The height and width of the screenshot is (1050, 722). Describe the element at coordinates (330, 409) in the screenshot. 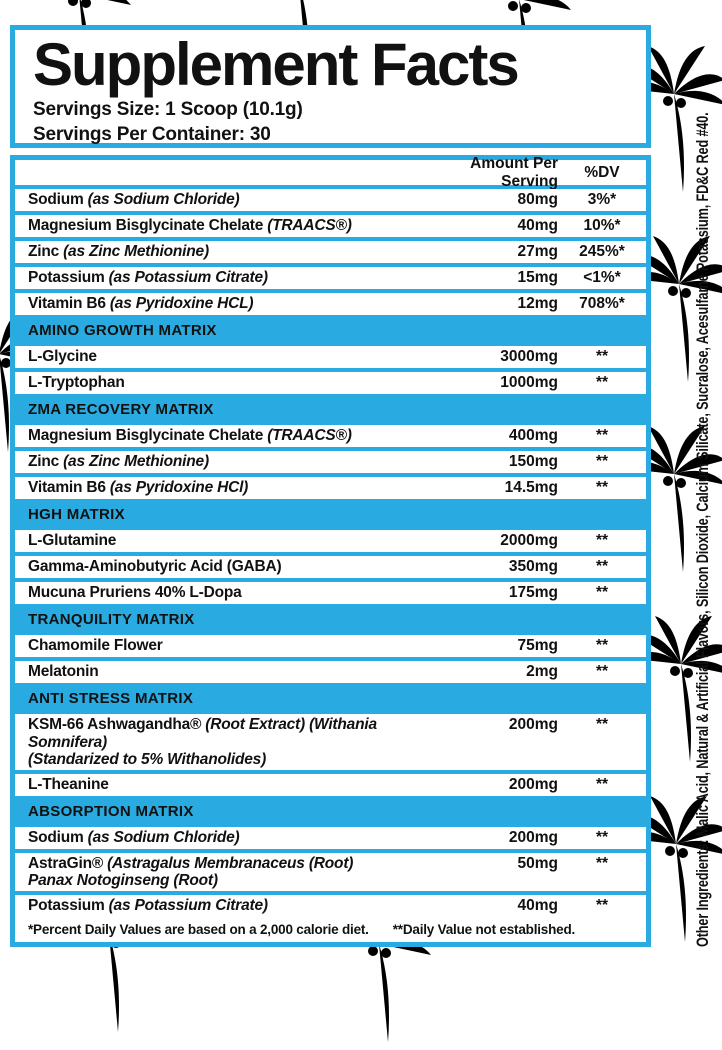

I see `section-header-row: ZMA RECOVERY MATRIX` at that location.